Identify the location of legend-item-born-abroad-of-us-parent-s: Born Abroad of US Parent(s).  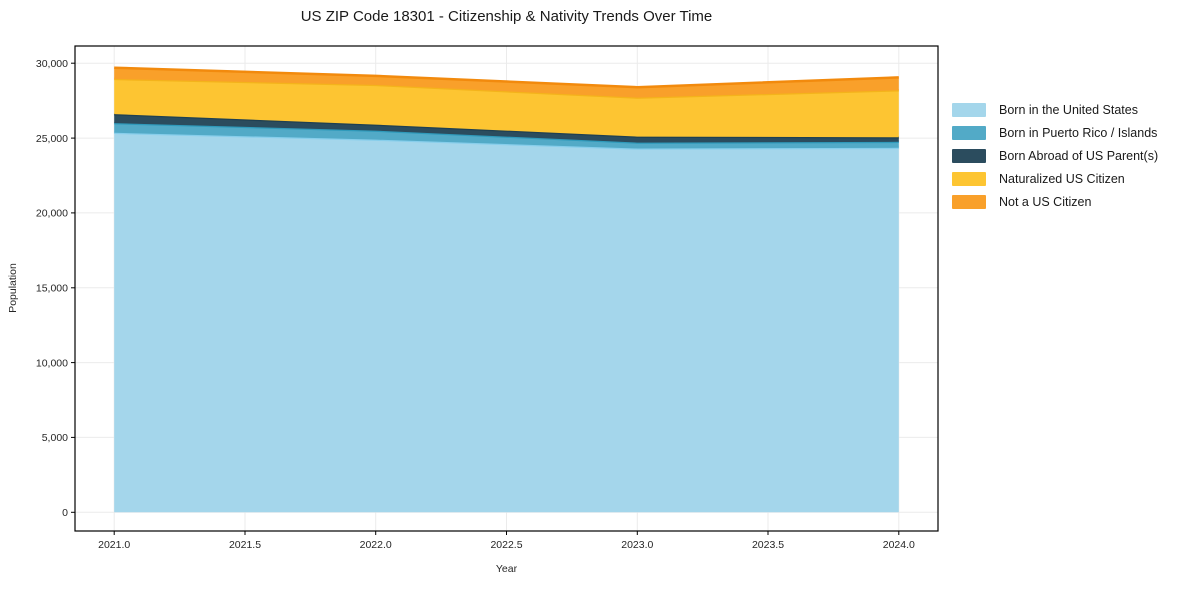
(1055, 156).